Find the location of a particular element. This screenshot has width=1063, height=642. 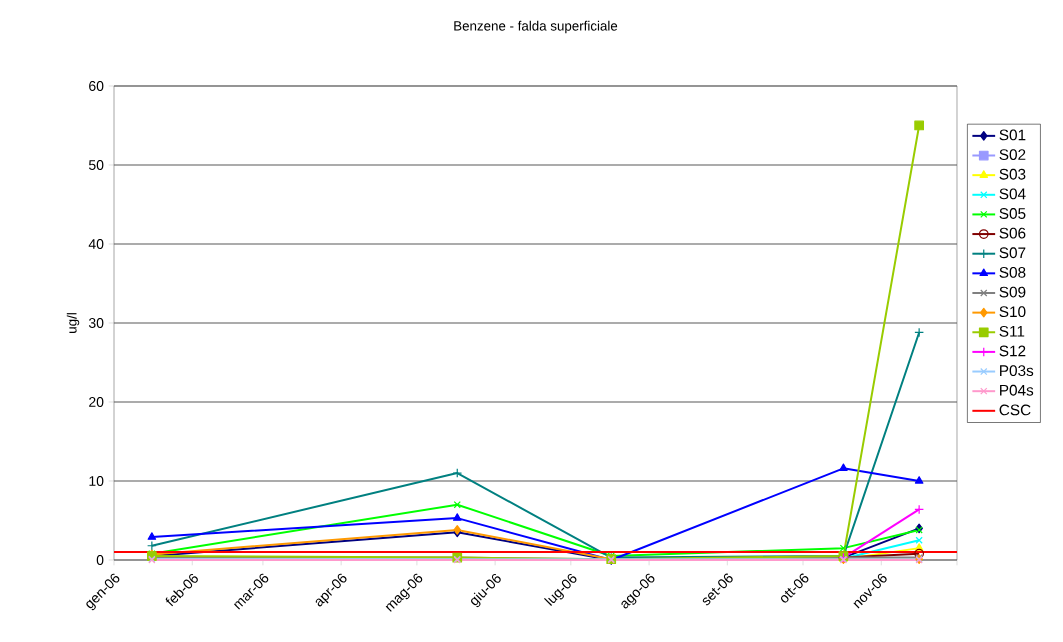

chart-title: Benzene - falda superficiale is located at coordinates (536, 27).